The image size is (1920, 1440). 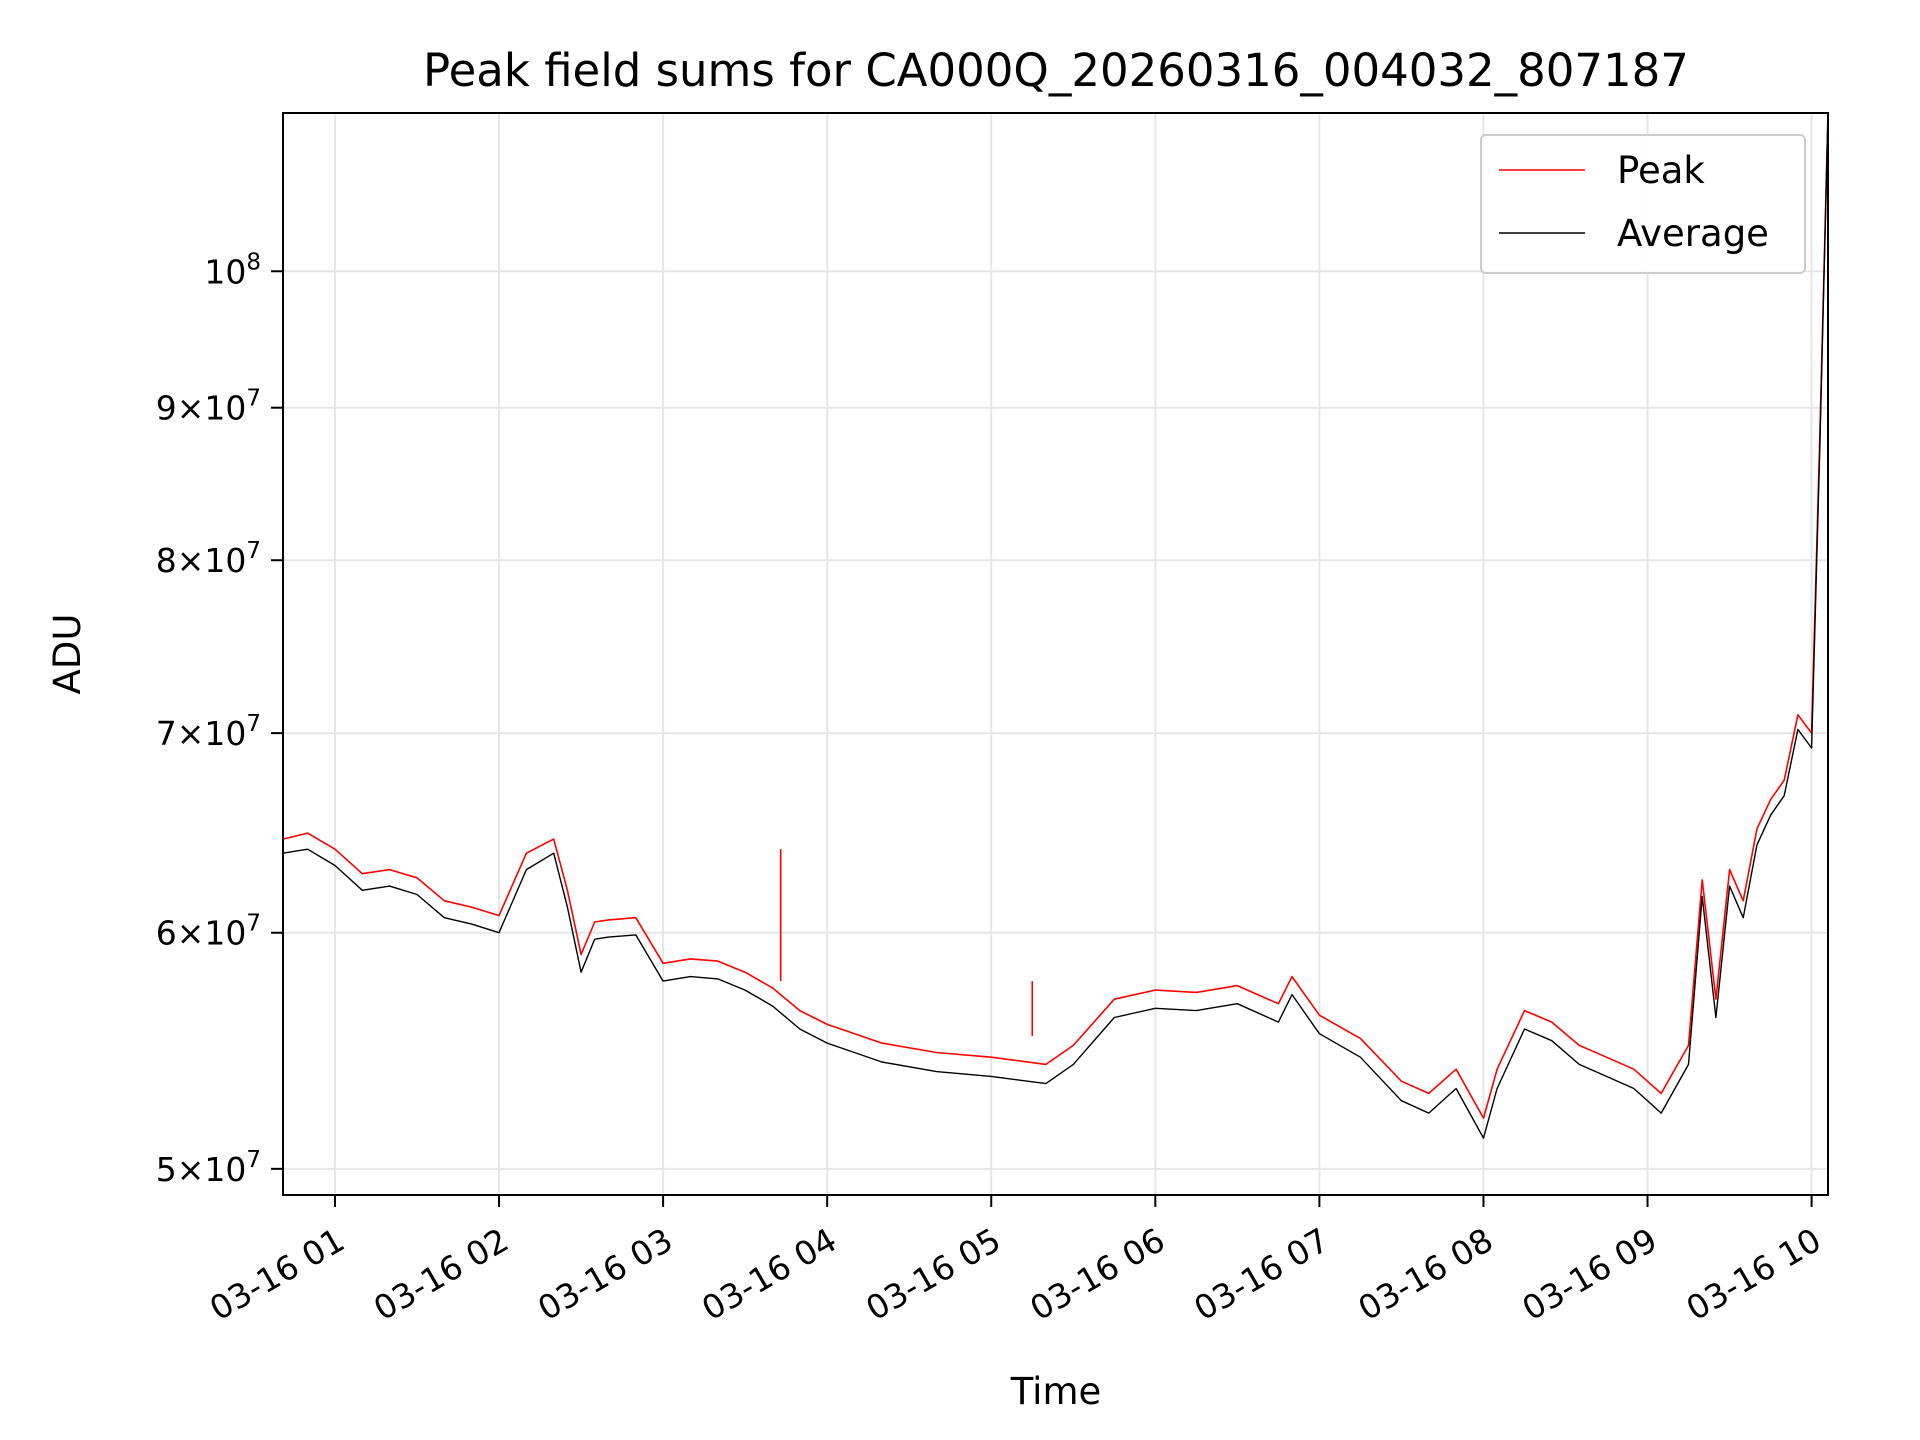 What do you see at coordinates (232, 270) in the screenshot?
I see `y-tick-label: 108` at bounding box center [232, 270].